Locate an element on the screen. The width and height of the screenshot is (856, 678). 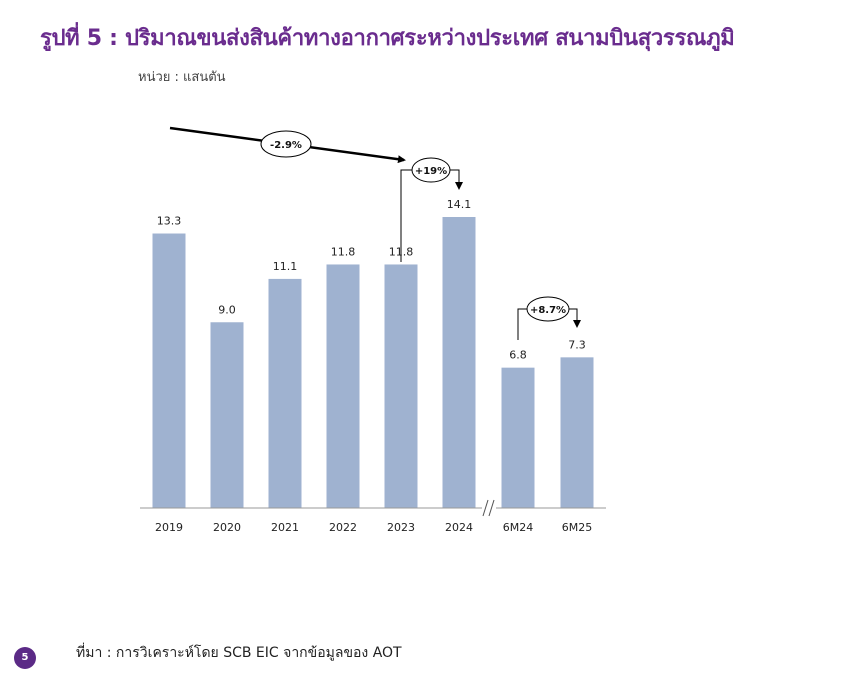
bar-2019 is located at coordinates (169, 371).